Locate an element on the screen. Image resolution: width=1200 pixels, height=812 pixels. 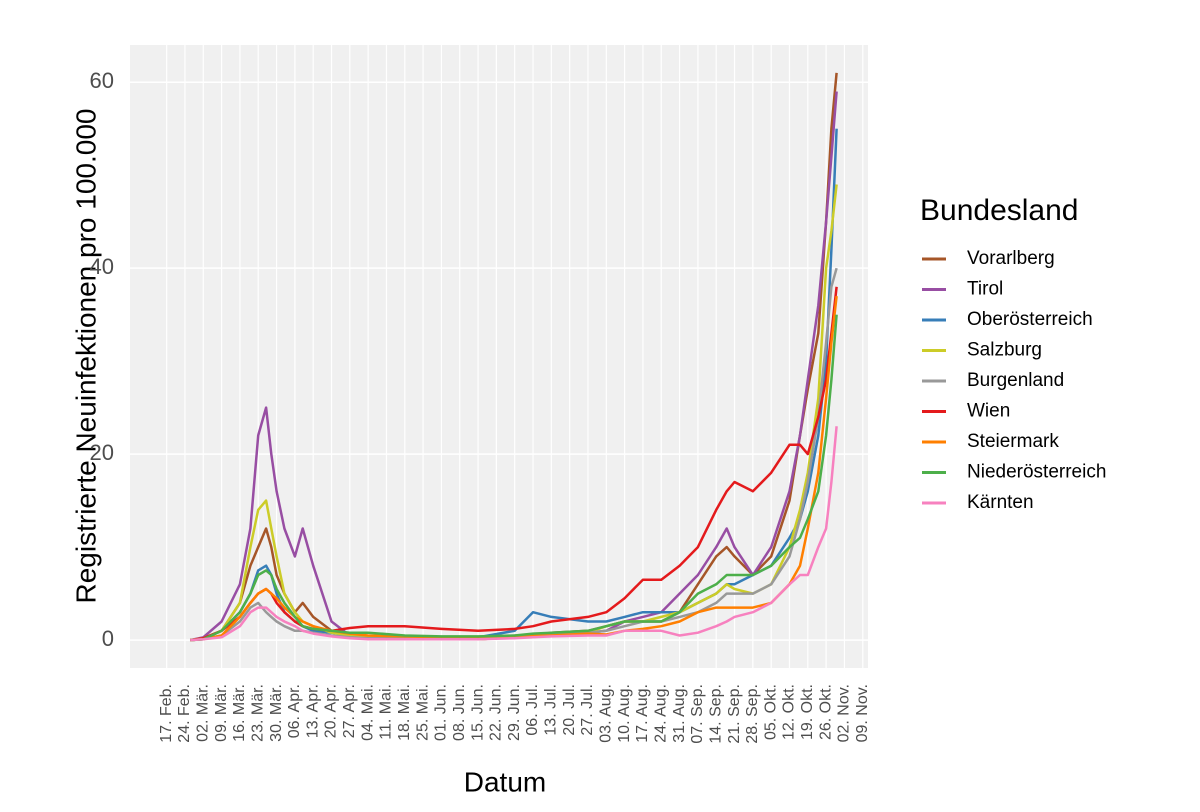
x-tick-label: 06. Jul. is located at coordinates (532, 710).